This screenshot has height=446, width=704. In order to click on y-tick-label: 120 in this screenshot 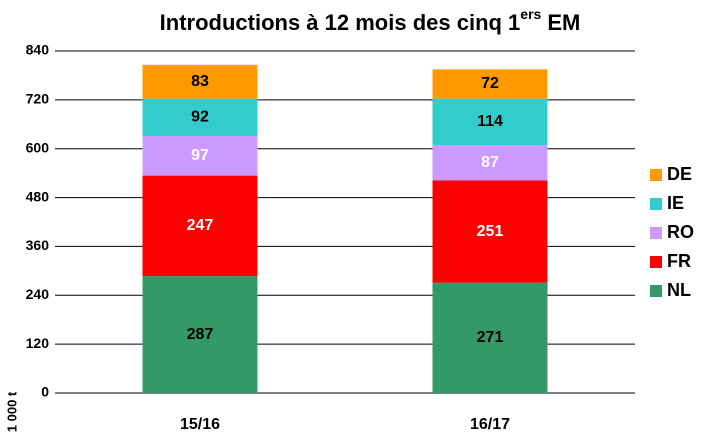, I will do `click(38, 343)`.